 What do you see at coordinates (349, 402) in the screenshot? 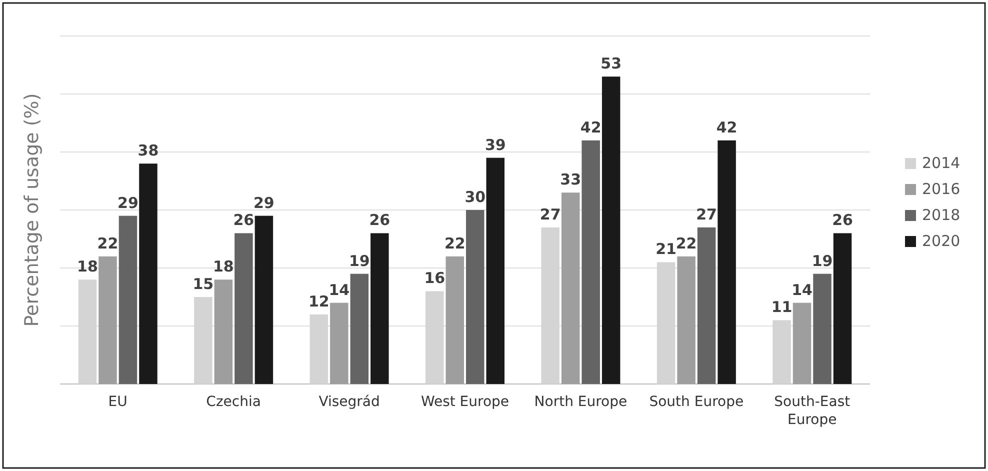
I see `x-tick-label: Visegrád` at bounding box center [349, 402].